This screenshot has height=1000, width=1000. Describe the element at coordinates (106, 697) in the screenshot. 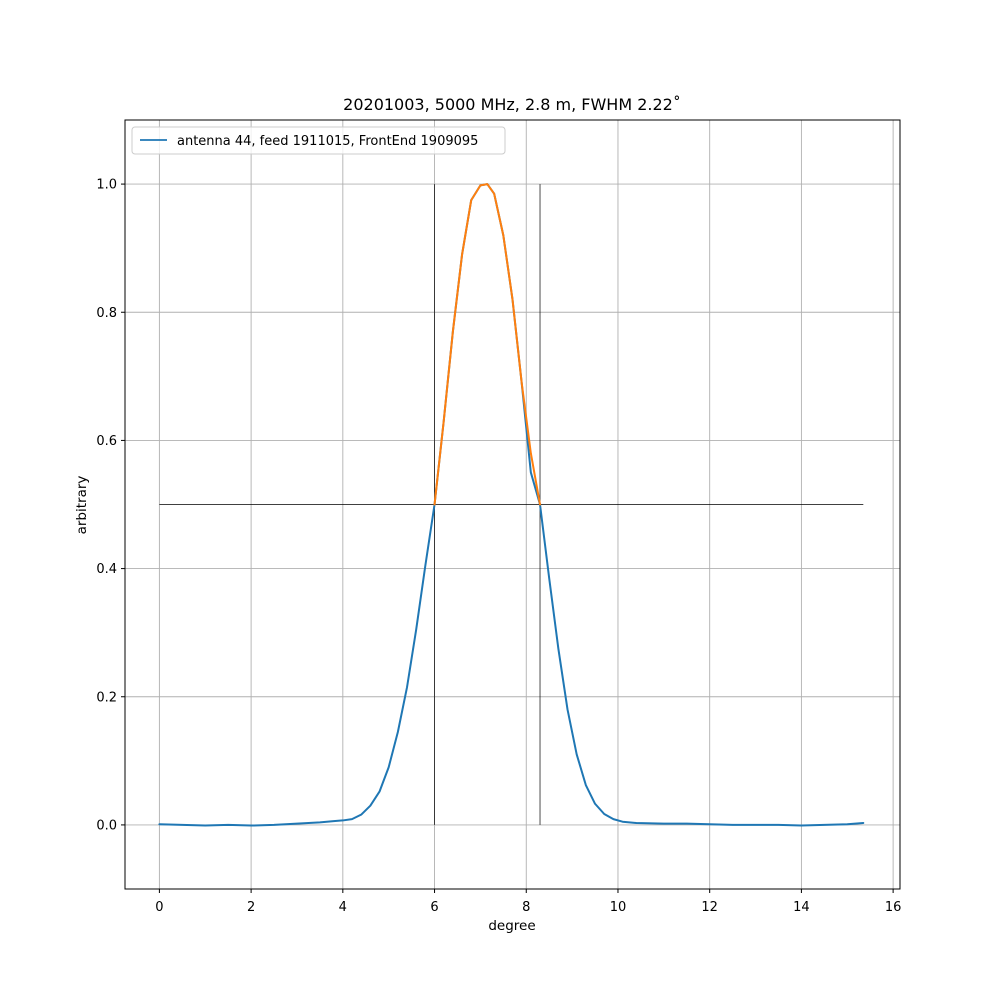

I see `y-tick-label: 0.2` at that location.